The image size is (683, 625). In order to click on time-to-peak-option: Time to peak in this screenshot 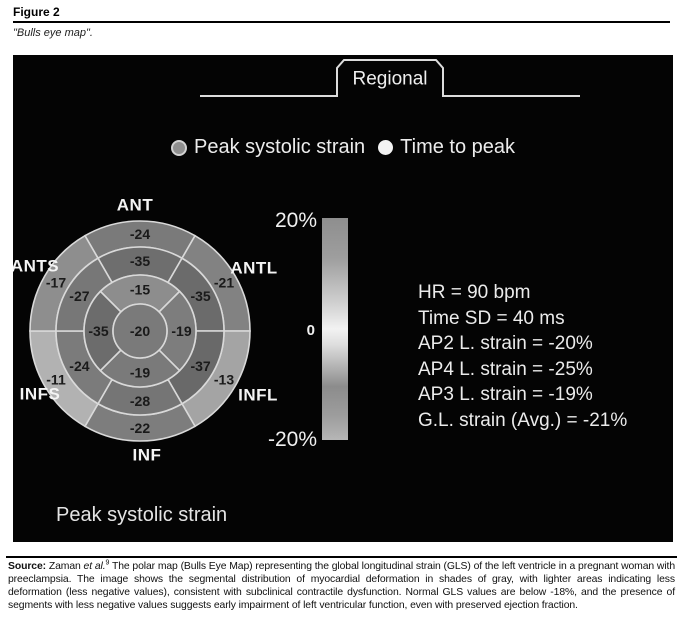, I will do `click(458, 147)`.